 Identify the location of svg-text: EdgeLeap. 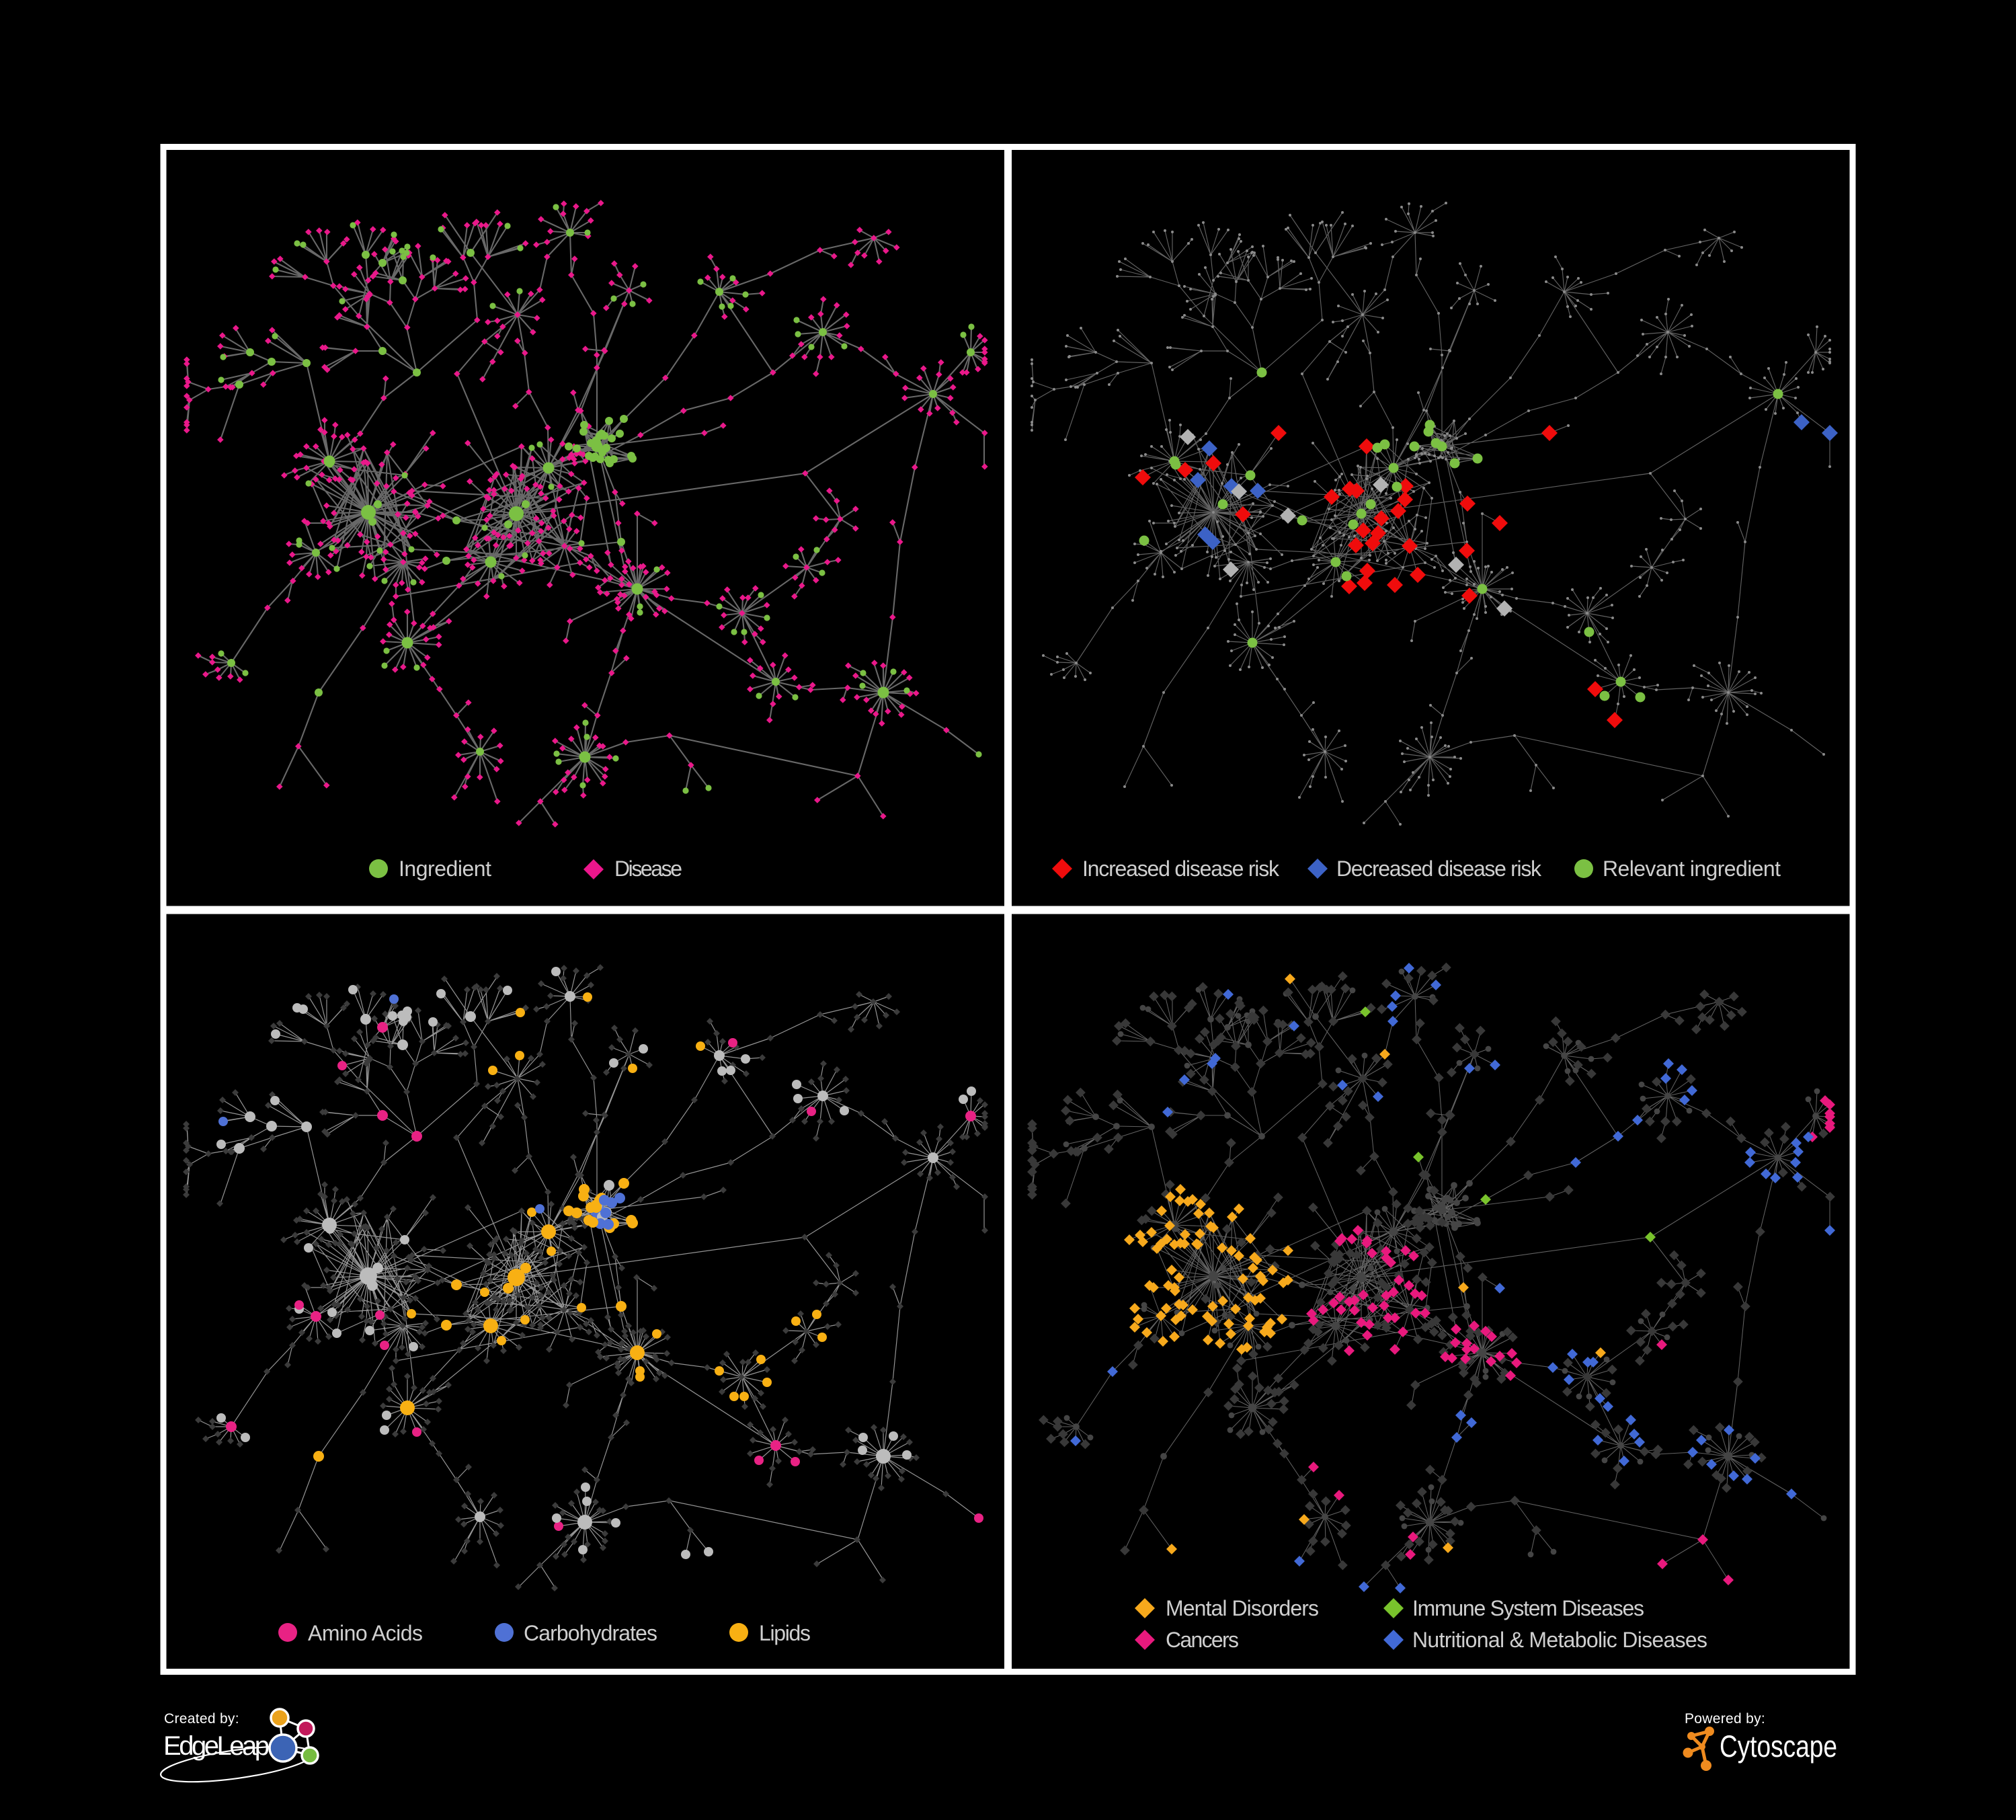
(216, 1746).